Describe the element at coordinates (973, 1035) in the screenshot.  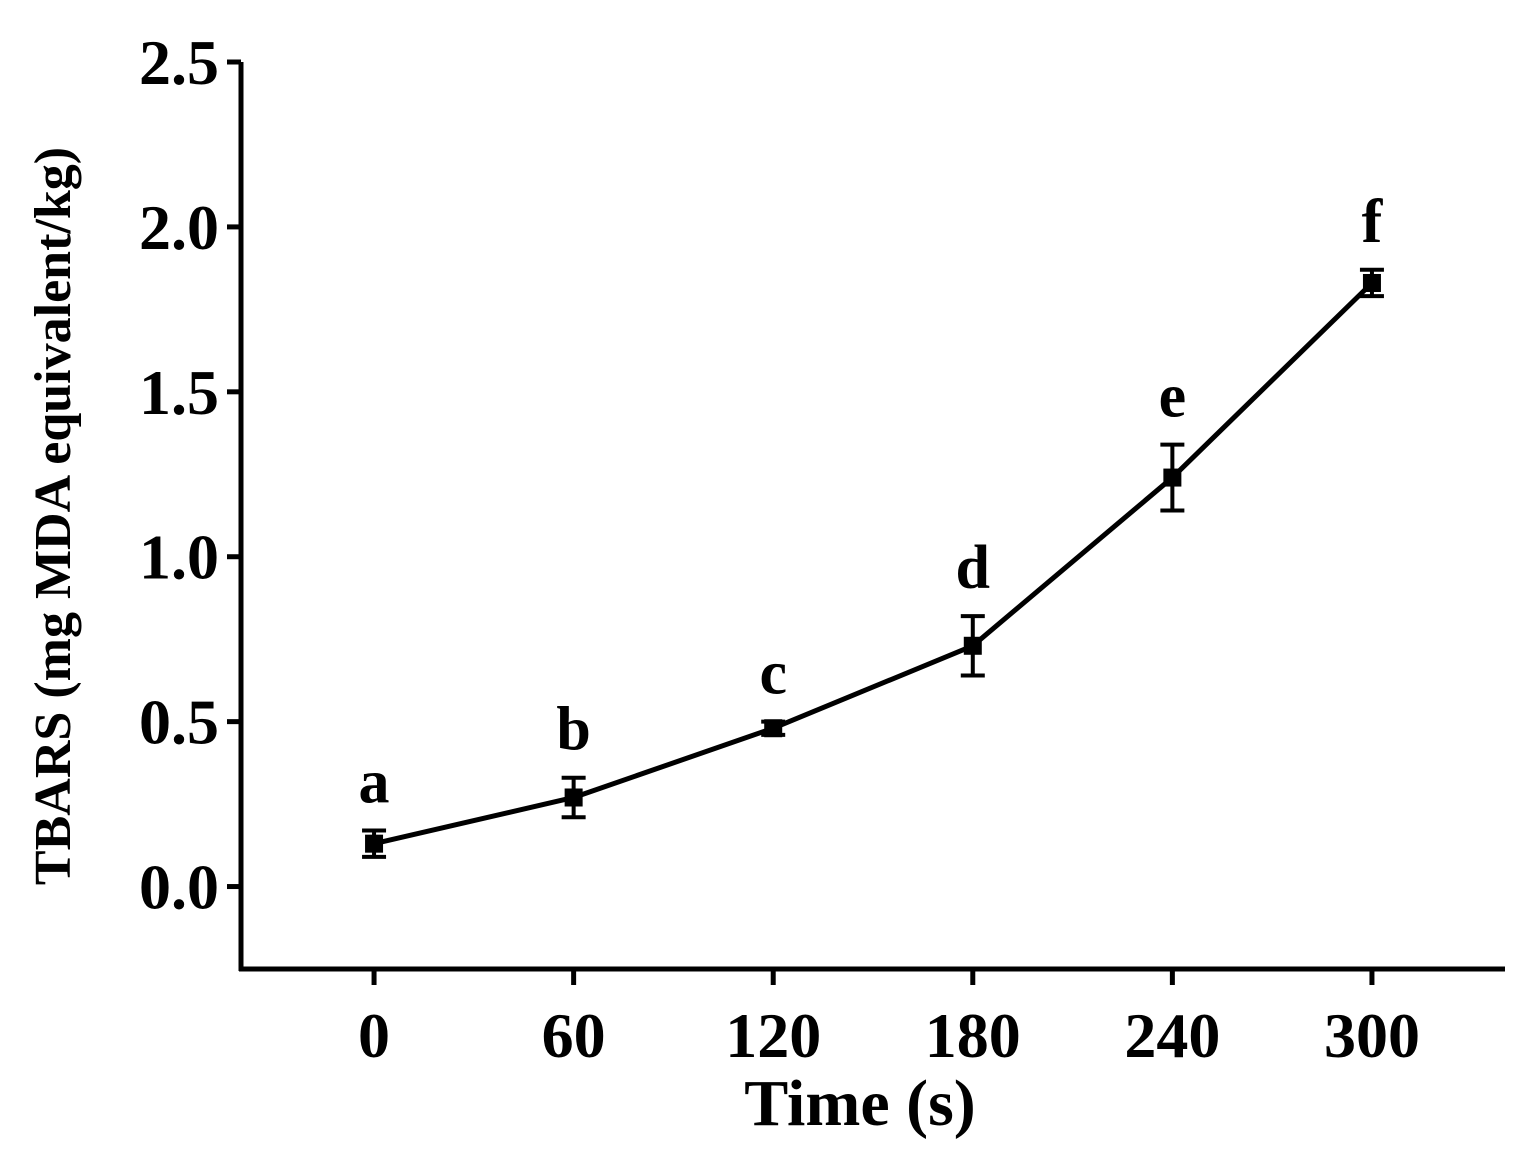
I see `x-tick-label: 180` at that location.